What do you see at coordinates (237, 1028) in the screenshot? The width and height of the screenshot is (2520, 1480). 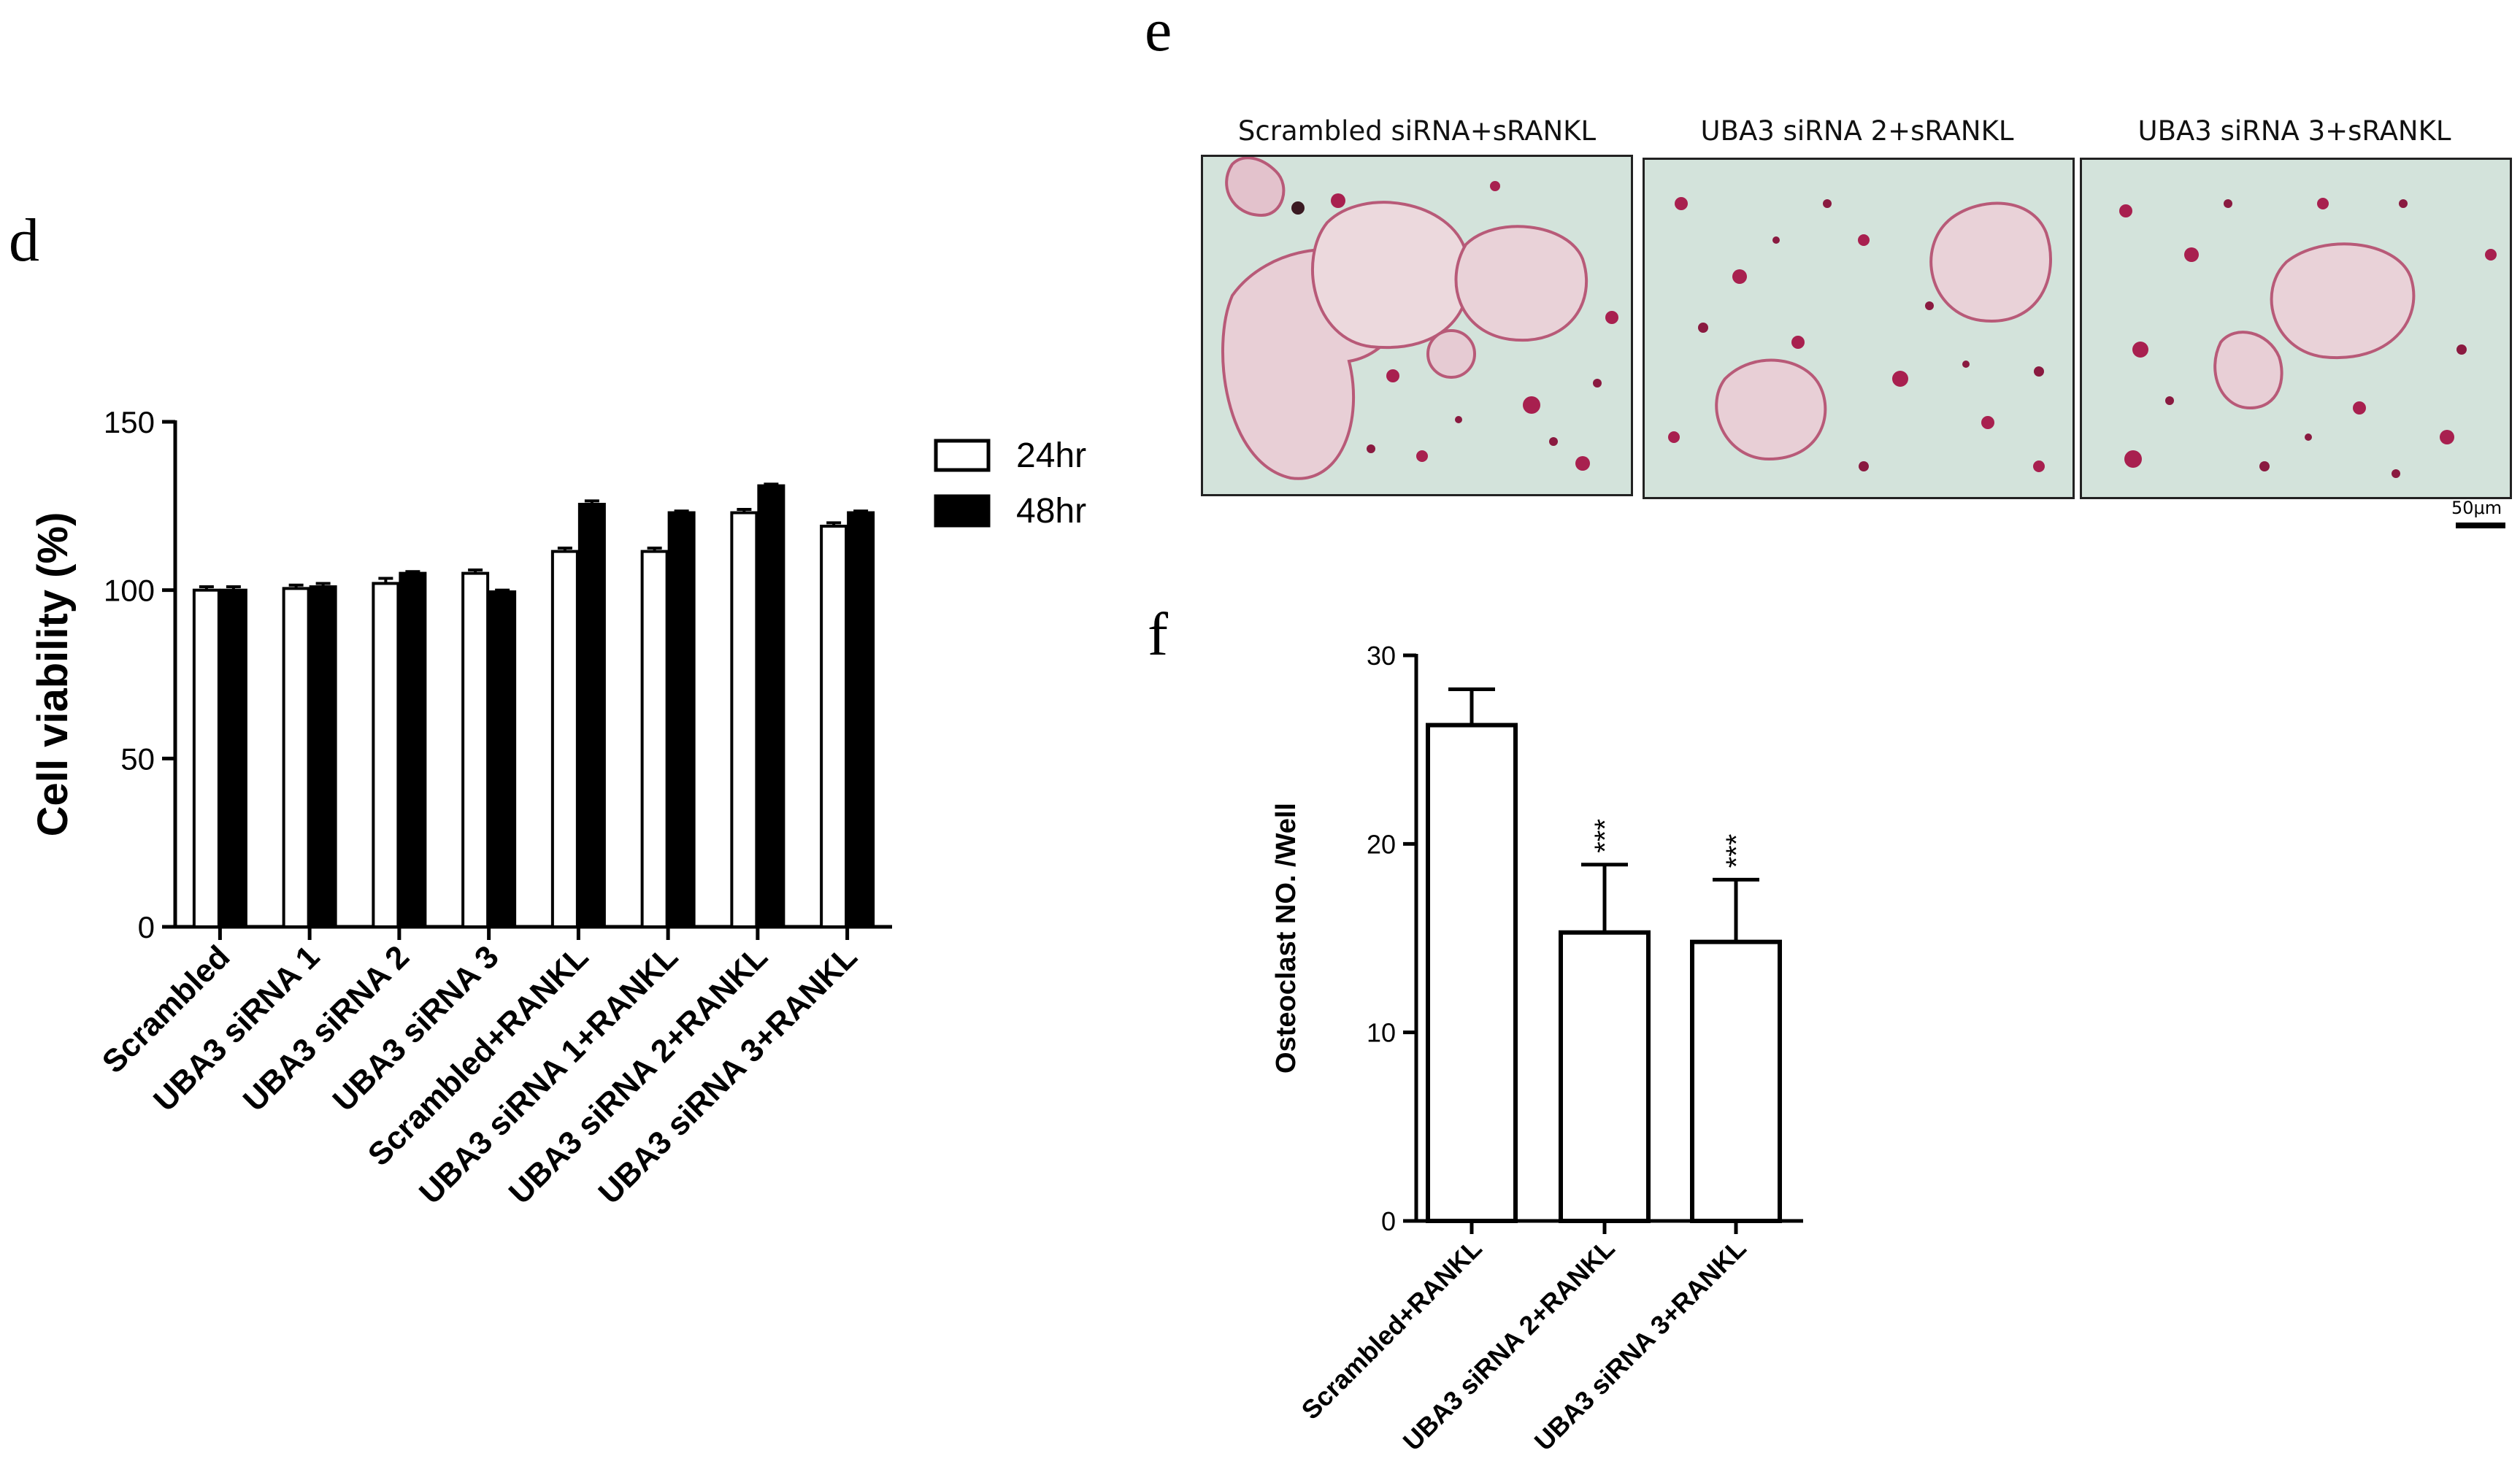 I see `x-tick-label-uba3-sirna-1: UBA3 siRNA 1` at bounding box center [237, 1028].